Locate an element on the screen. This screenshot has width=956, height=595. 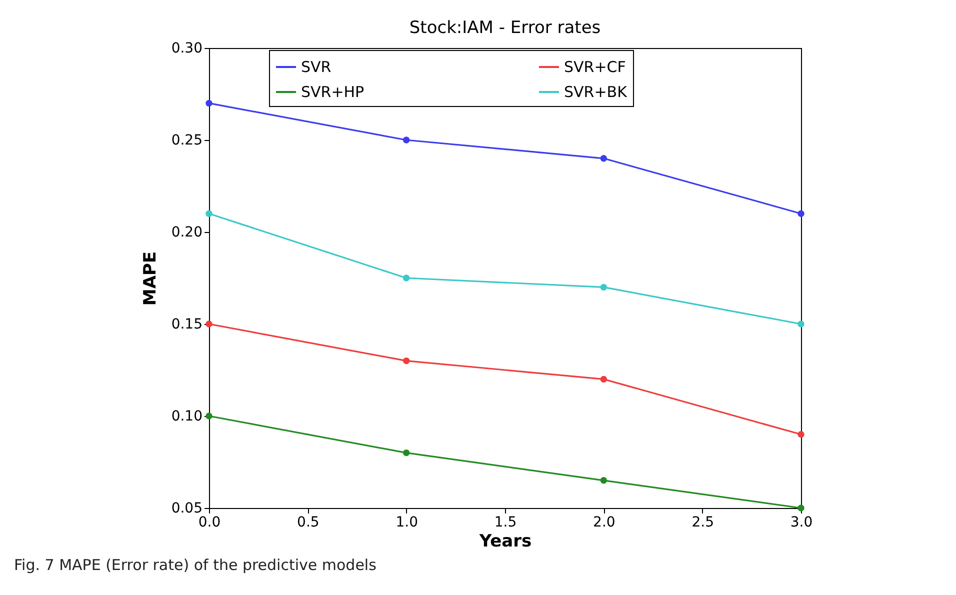
legend-label: SVR is located at coordinates (316, 67).